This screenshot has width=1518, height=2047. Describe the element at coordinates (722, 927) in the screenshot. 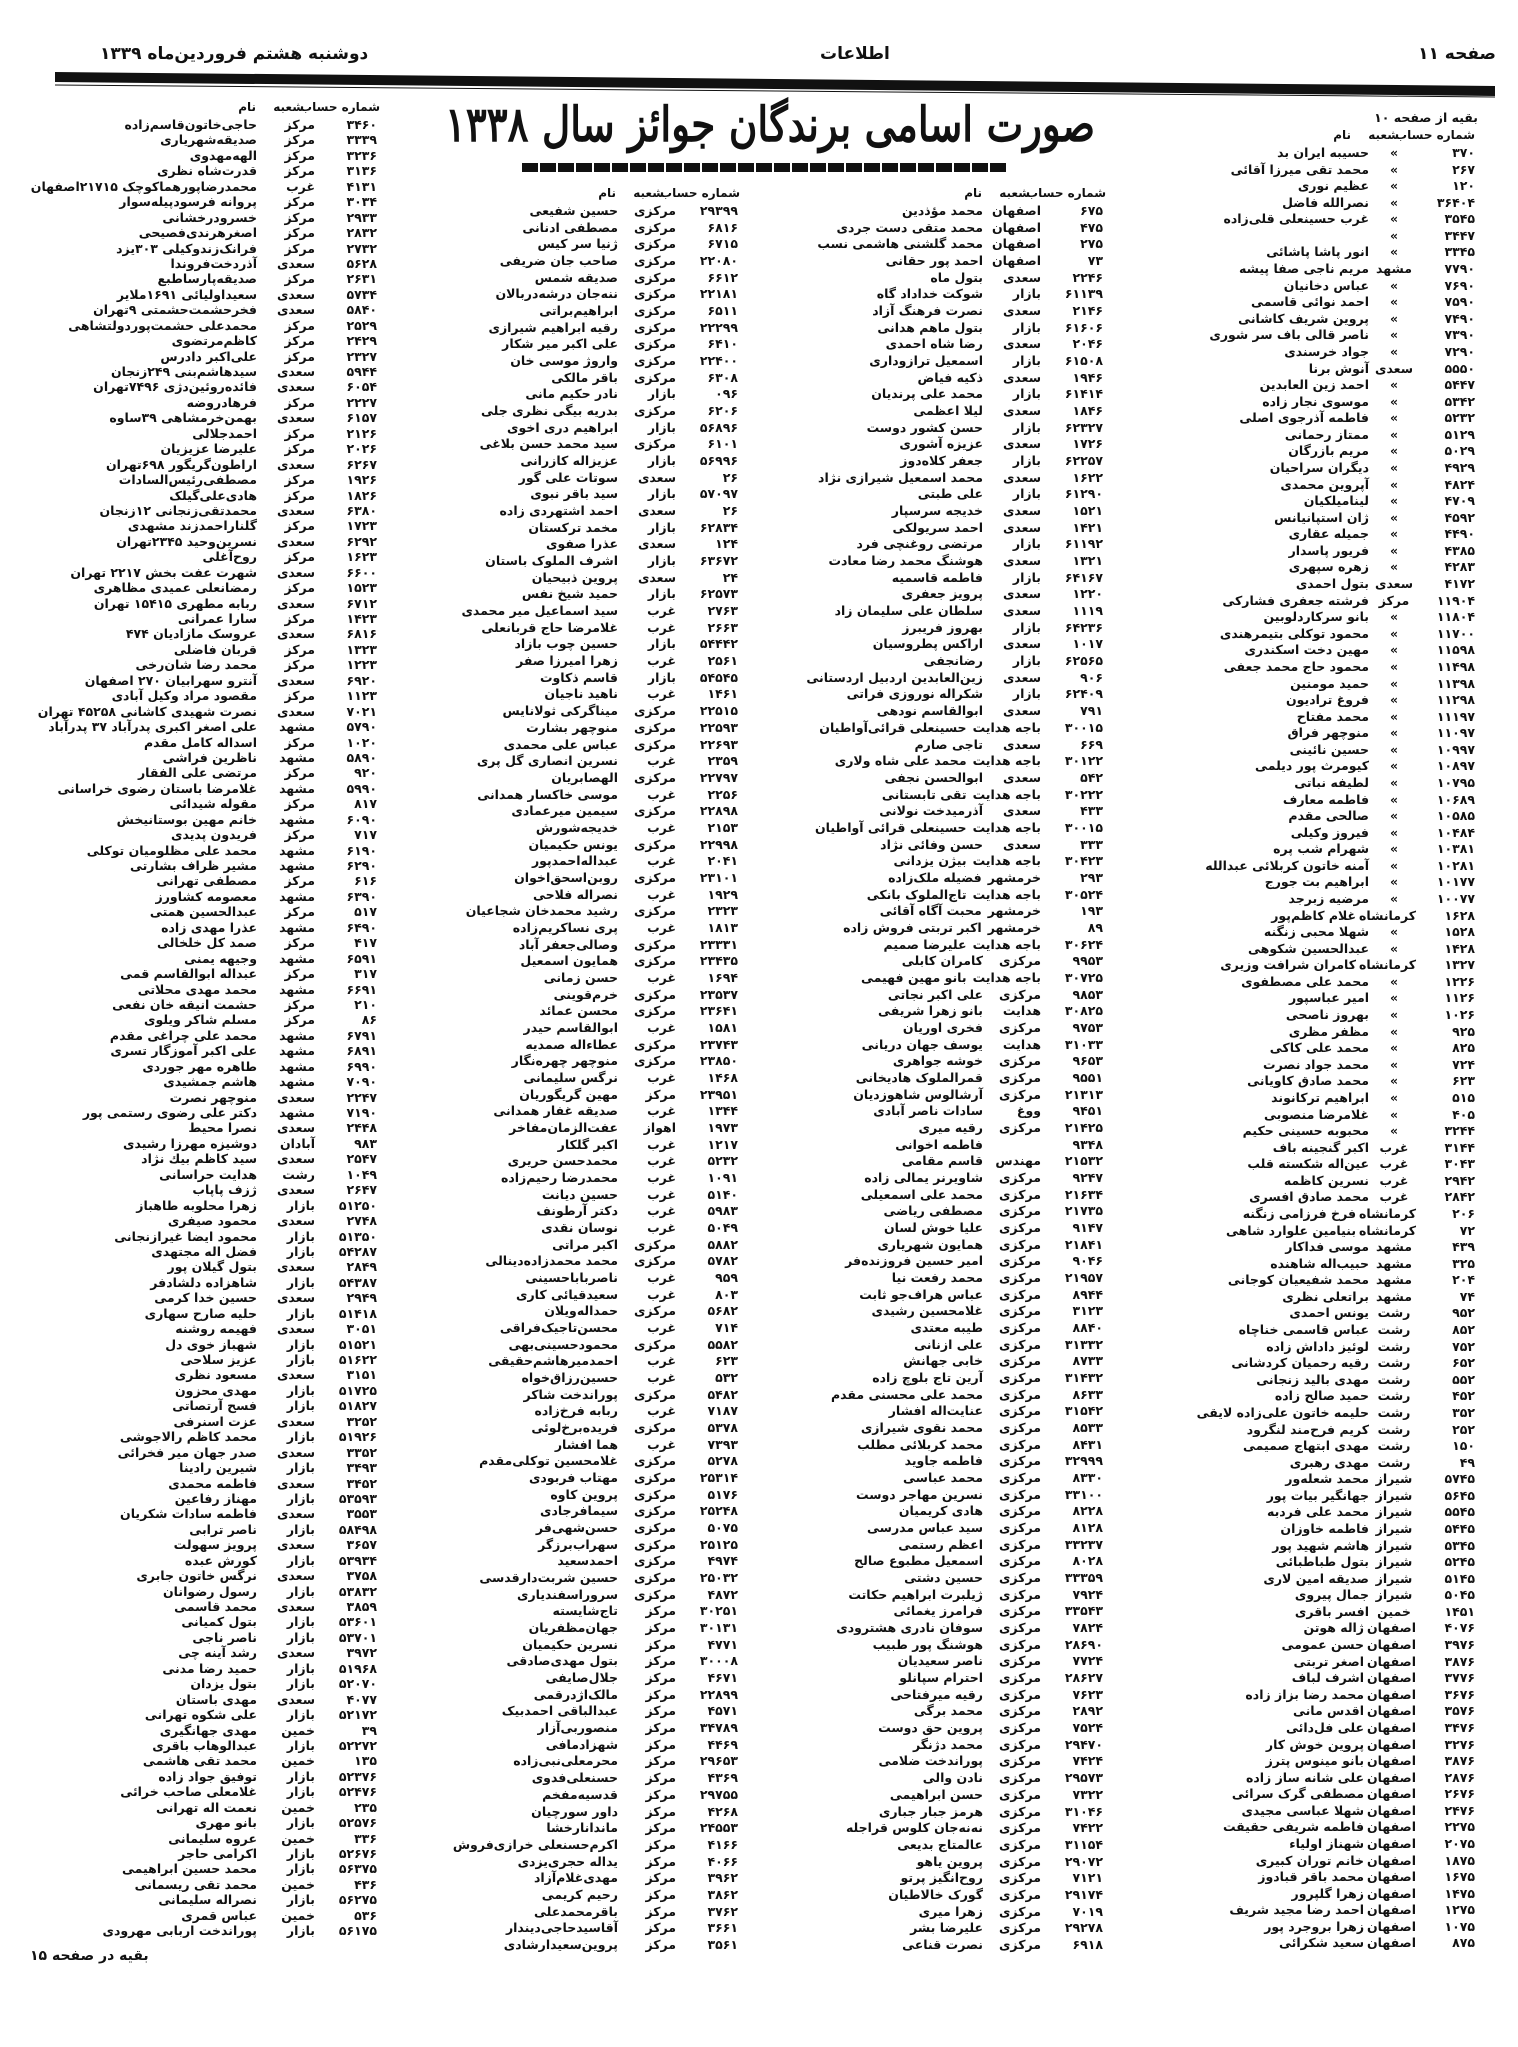

I see `account-number: ۱۸۱۳` at that location.